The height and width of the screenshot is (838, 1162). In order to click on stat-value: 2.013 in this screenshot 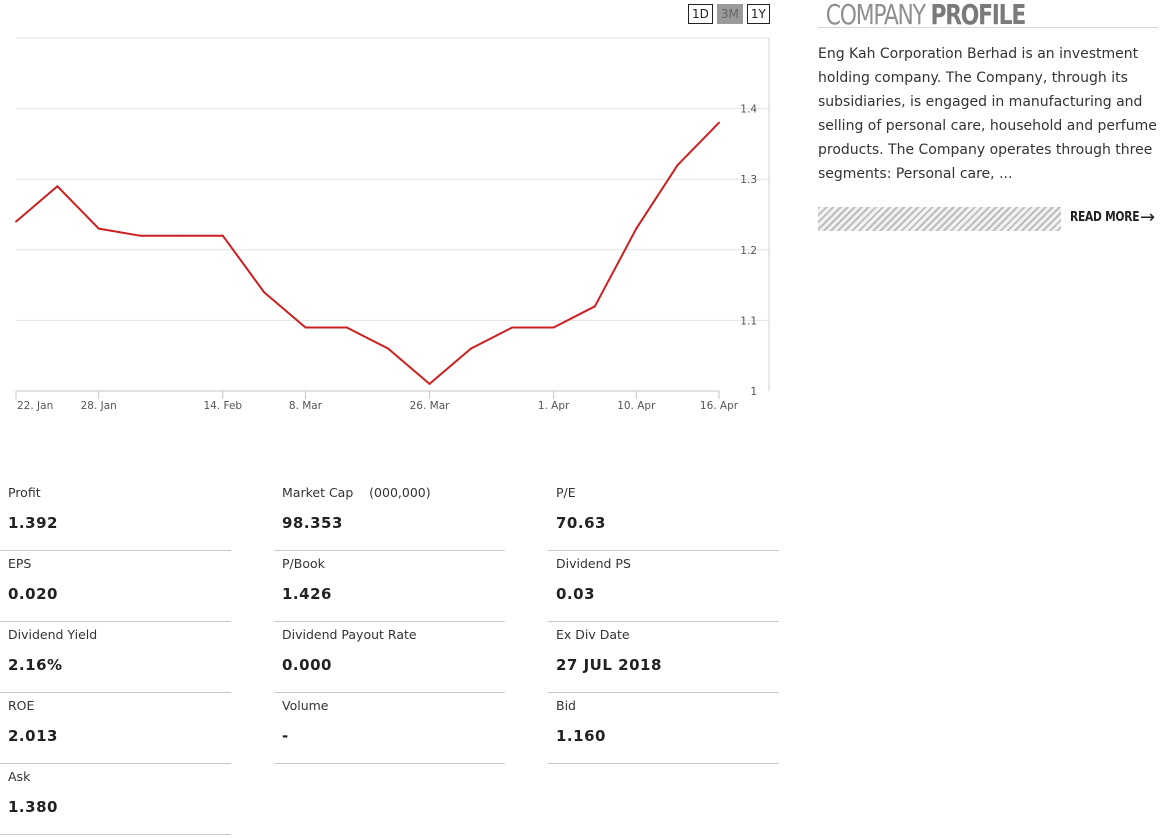, I will do `click(33, 736)`.